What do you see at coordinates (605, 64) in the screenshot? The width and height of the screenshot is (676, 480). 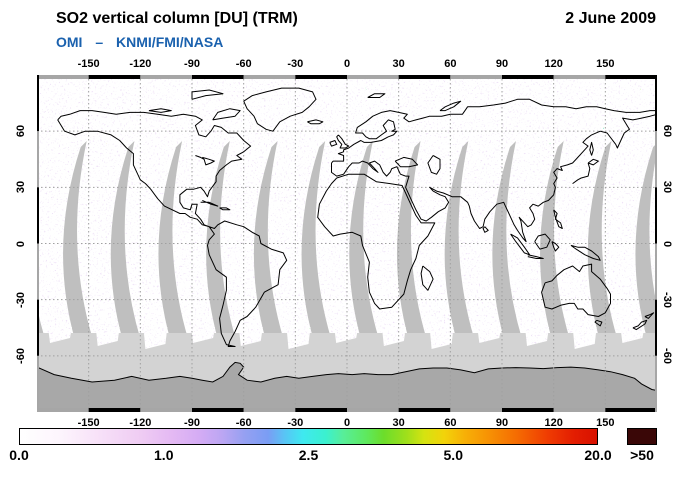 I see `lon-tick-label-top: 150` at bounding box center [605, 64].